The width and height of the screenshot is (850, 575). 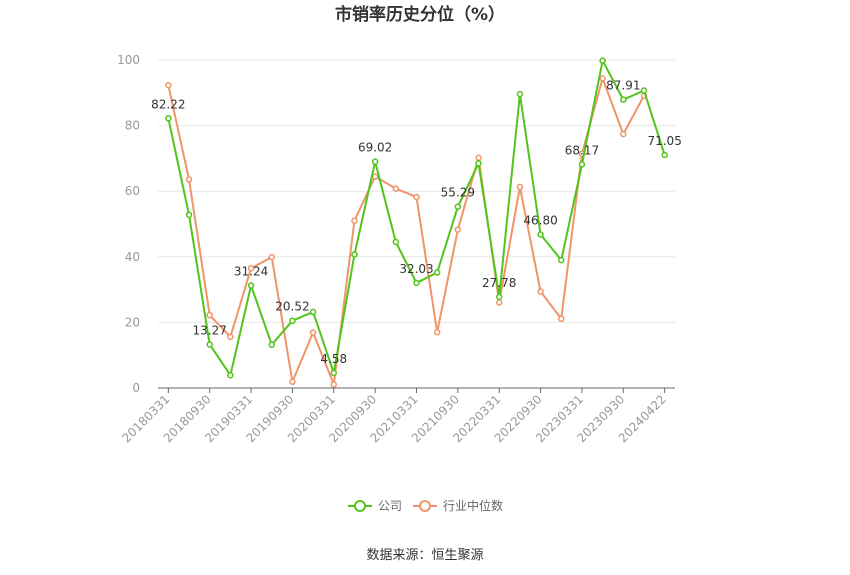 I want to click on data-label: 31.24, so click(x=251, y=272).